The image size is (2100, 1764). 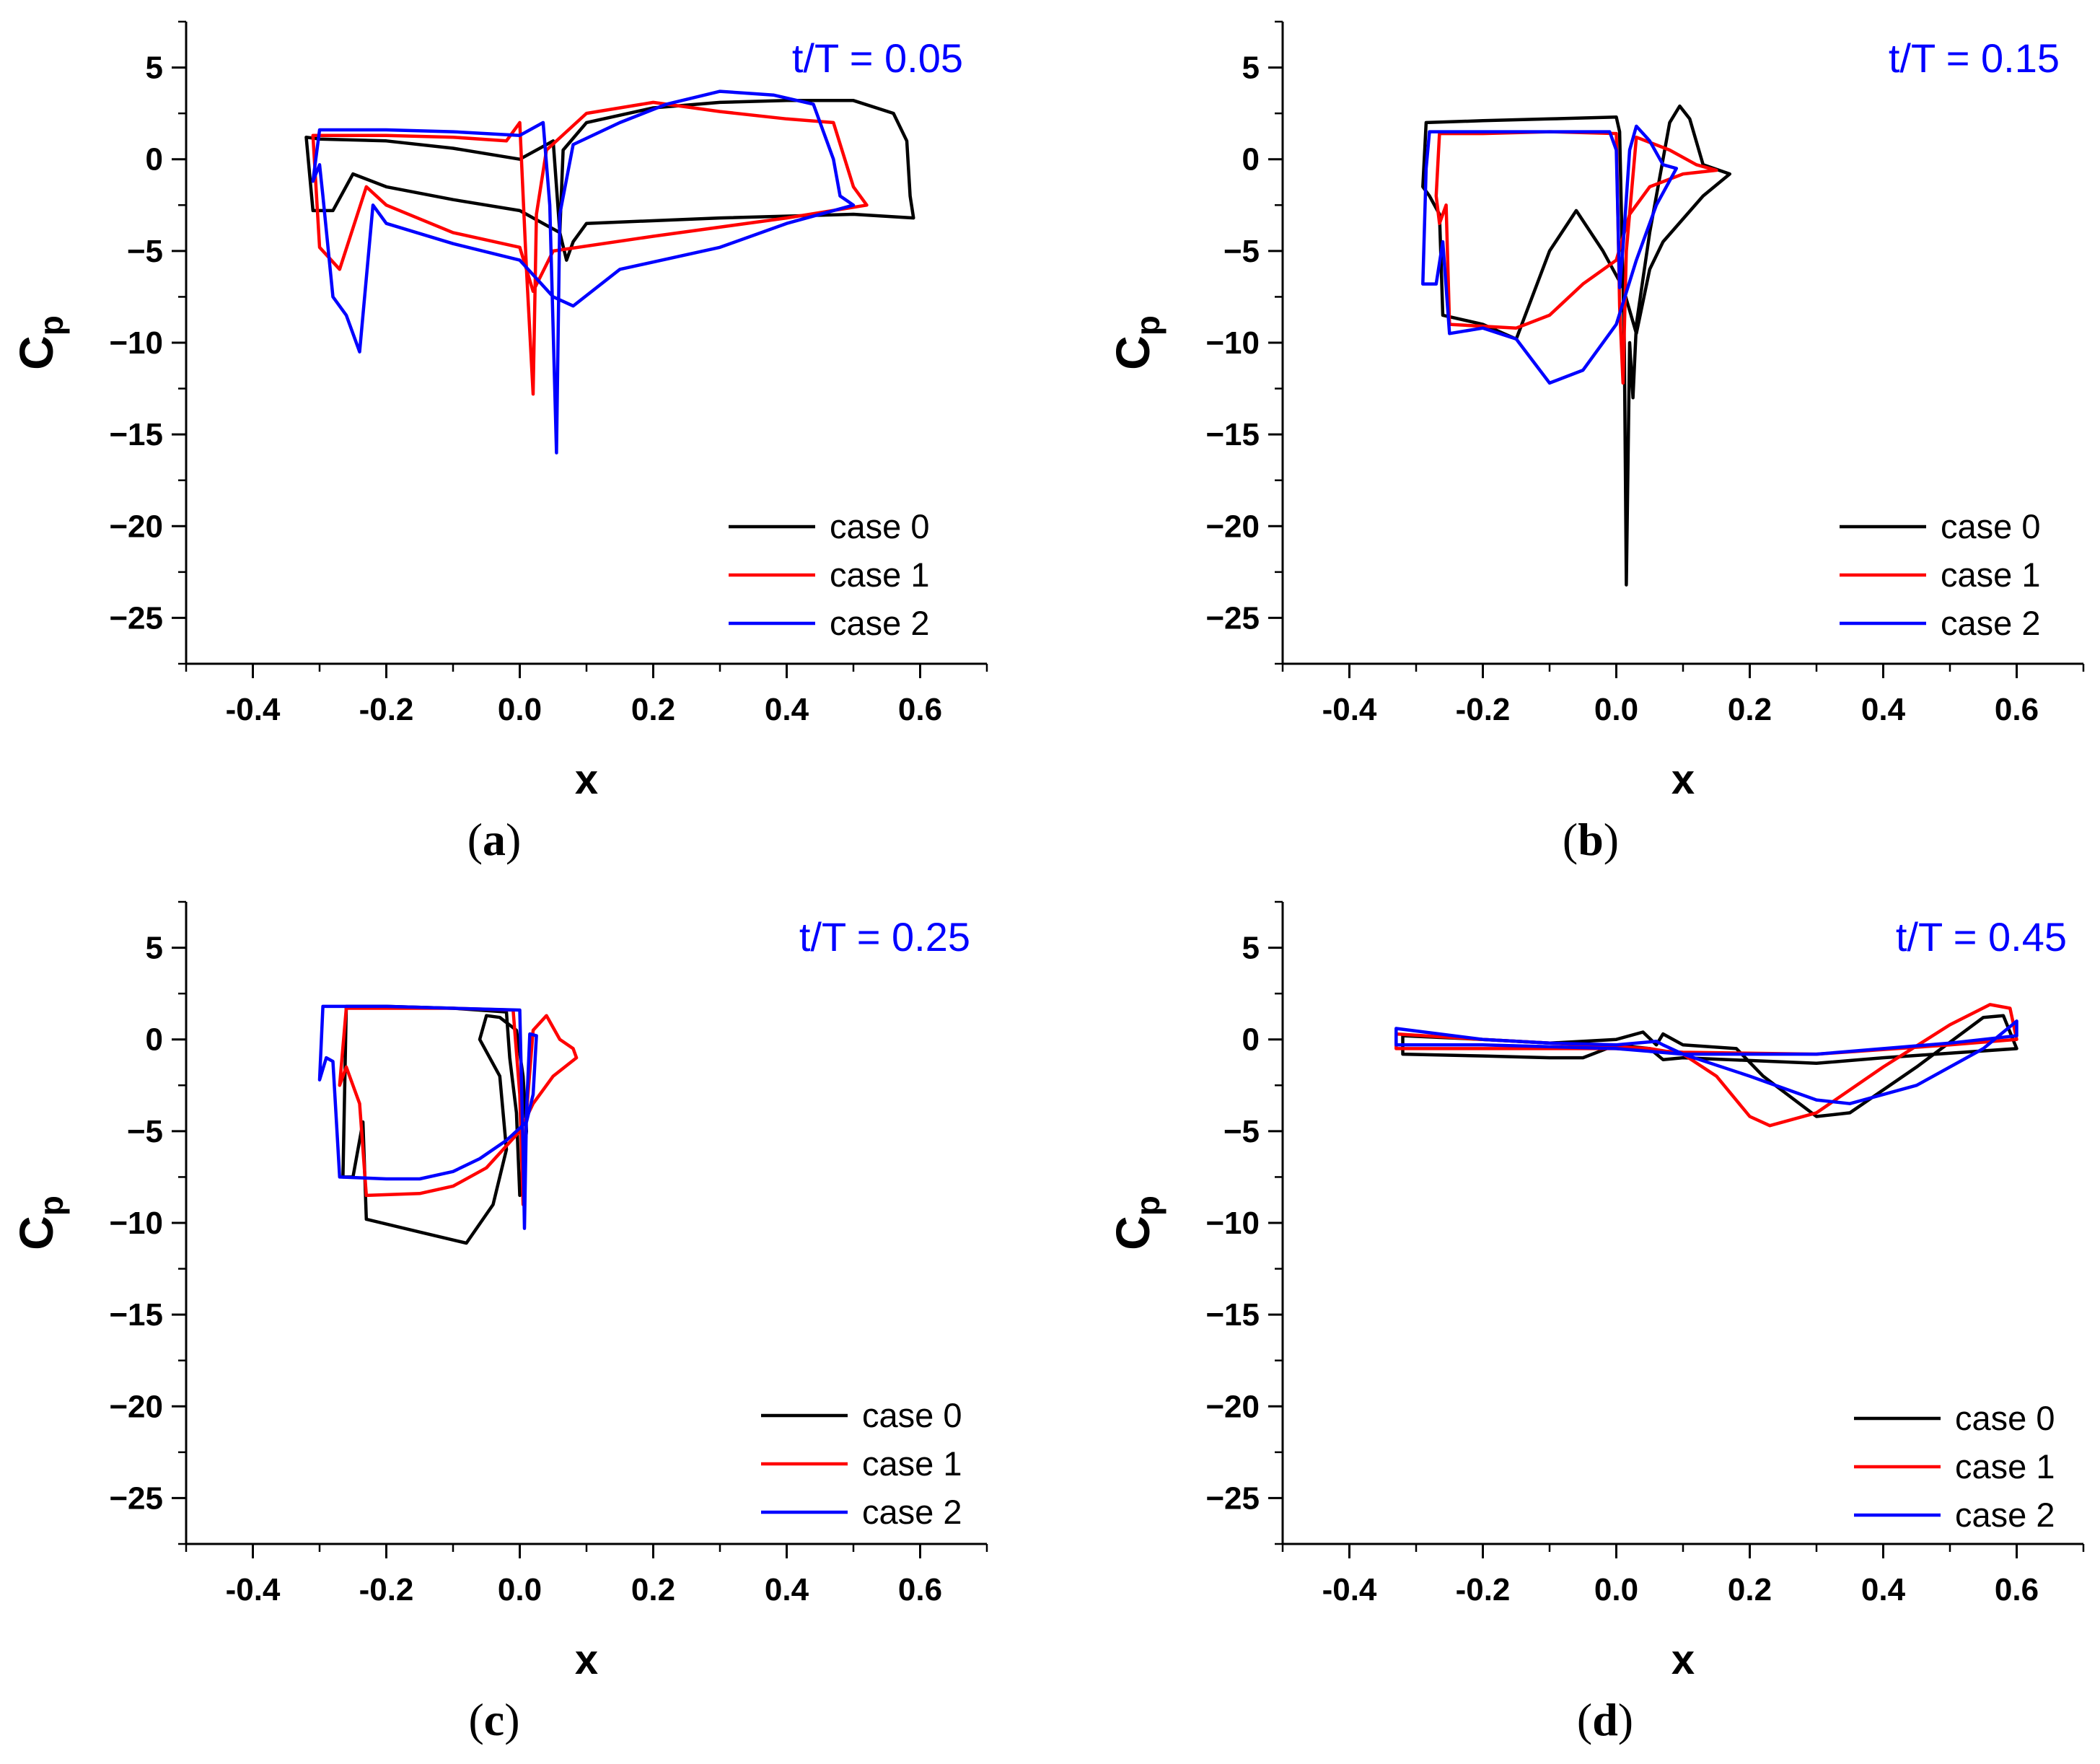 What do you see at coordinates (1974, 58) in the screenshot?
I see `time-annotation: t/T = 0.15` at bounding box center [1974, 58].